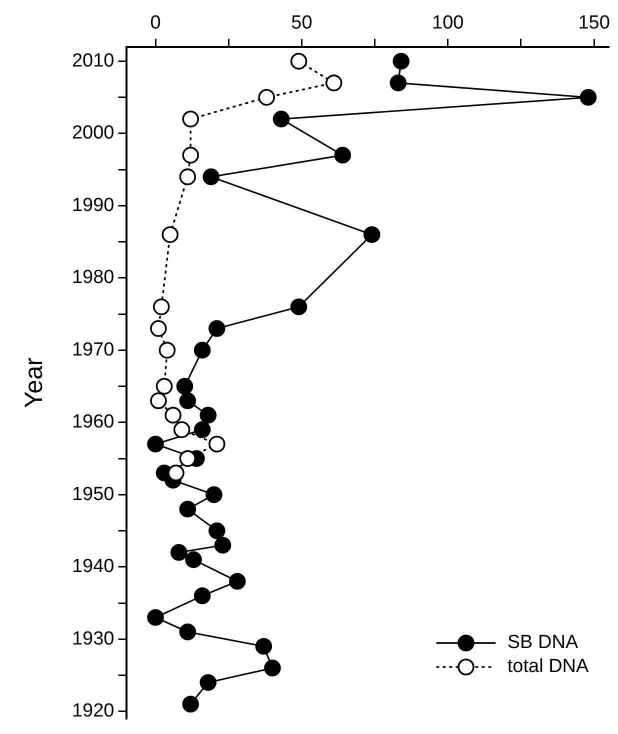 The height and width of the screenshot is (734, 618). Describe the element at coordinates (594, 23) in the screenshot. I see `x-tick-label: 150` at that location.